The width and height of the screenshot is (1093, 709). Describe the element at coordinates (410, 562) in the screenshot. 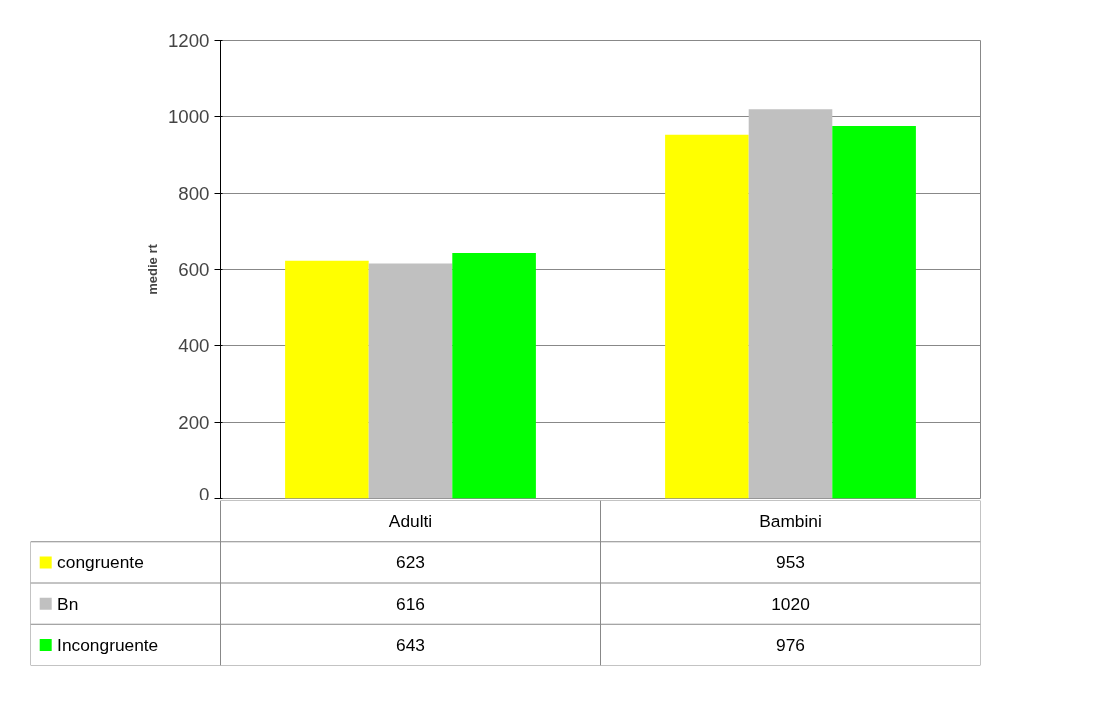

I see `data-label: 623` at that location.